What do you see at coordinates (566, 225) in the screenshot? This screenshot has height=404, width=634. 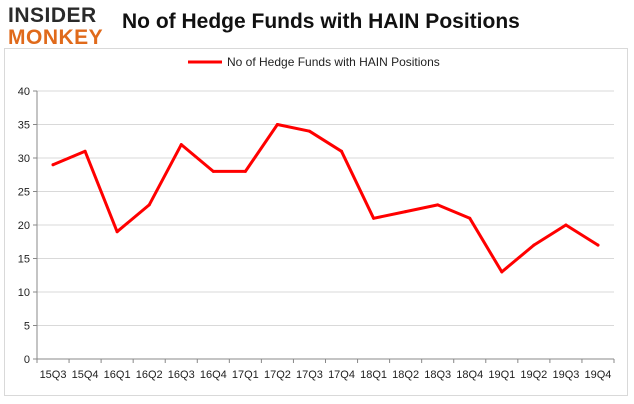 I see `data-point-19Q3` at bounding box center [566, 225].